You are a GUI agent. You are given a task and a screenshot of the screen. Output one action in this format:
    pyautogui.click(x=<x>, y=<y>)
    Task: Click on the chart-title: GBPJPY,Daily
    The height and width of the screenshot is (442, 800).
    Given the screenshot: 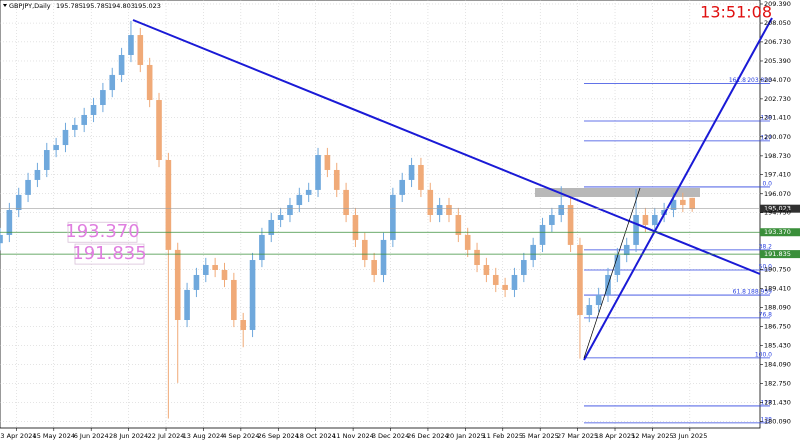 What is the action you would take?
    pyautogui.click(x=30, y=6)
    